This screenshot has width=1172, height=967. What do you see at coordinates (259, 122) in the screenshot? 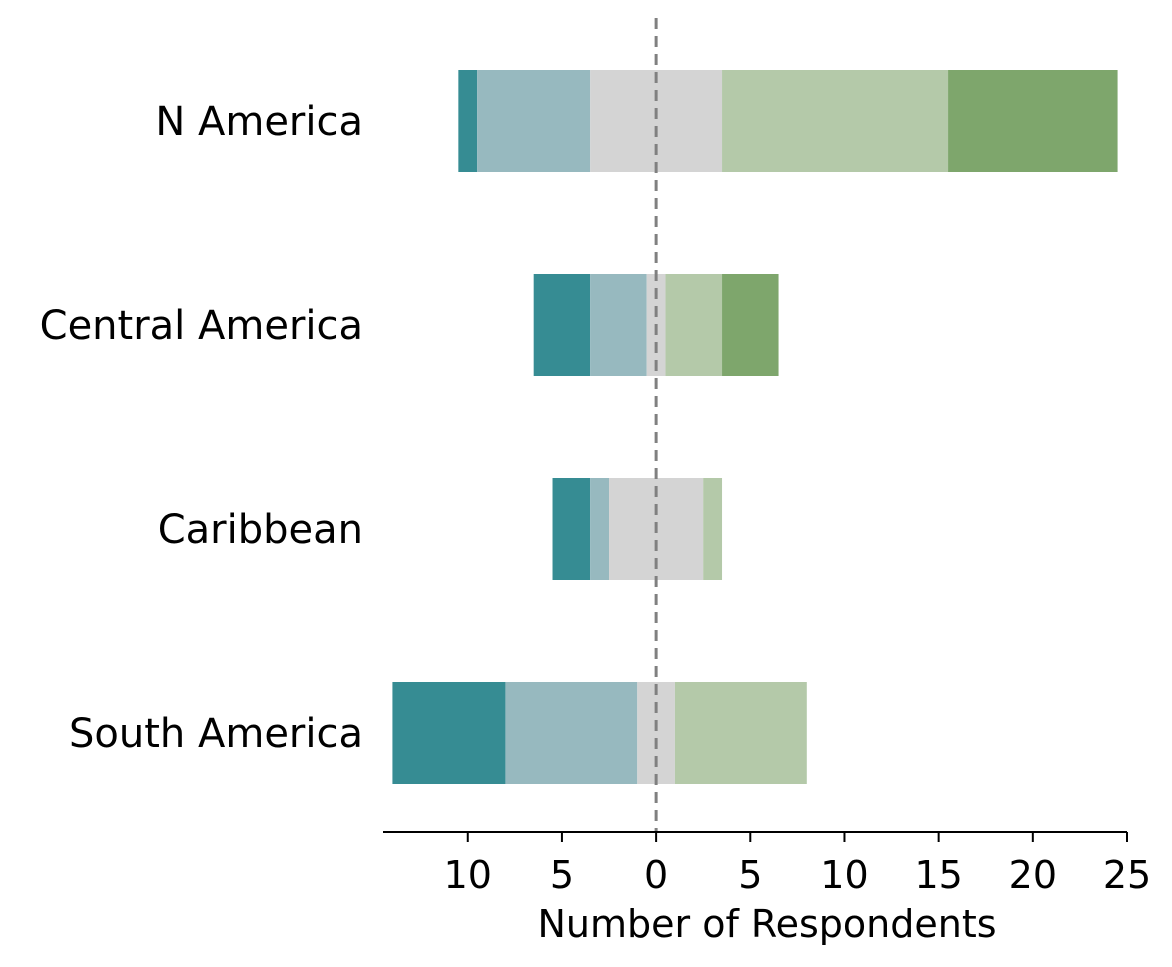
I see `category-label: N America` at bounding box center [259, 122].